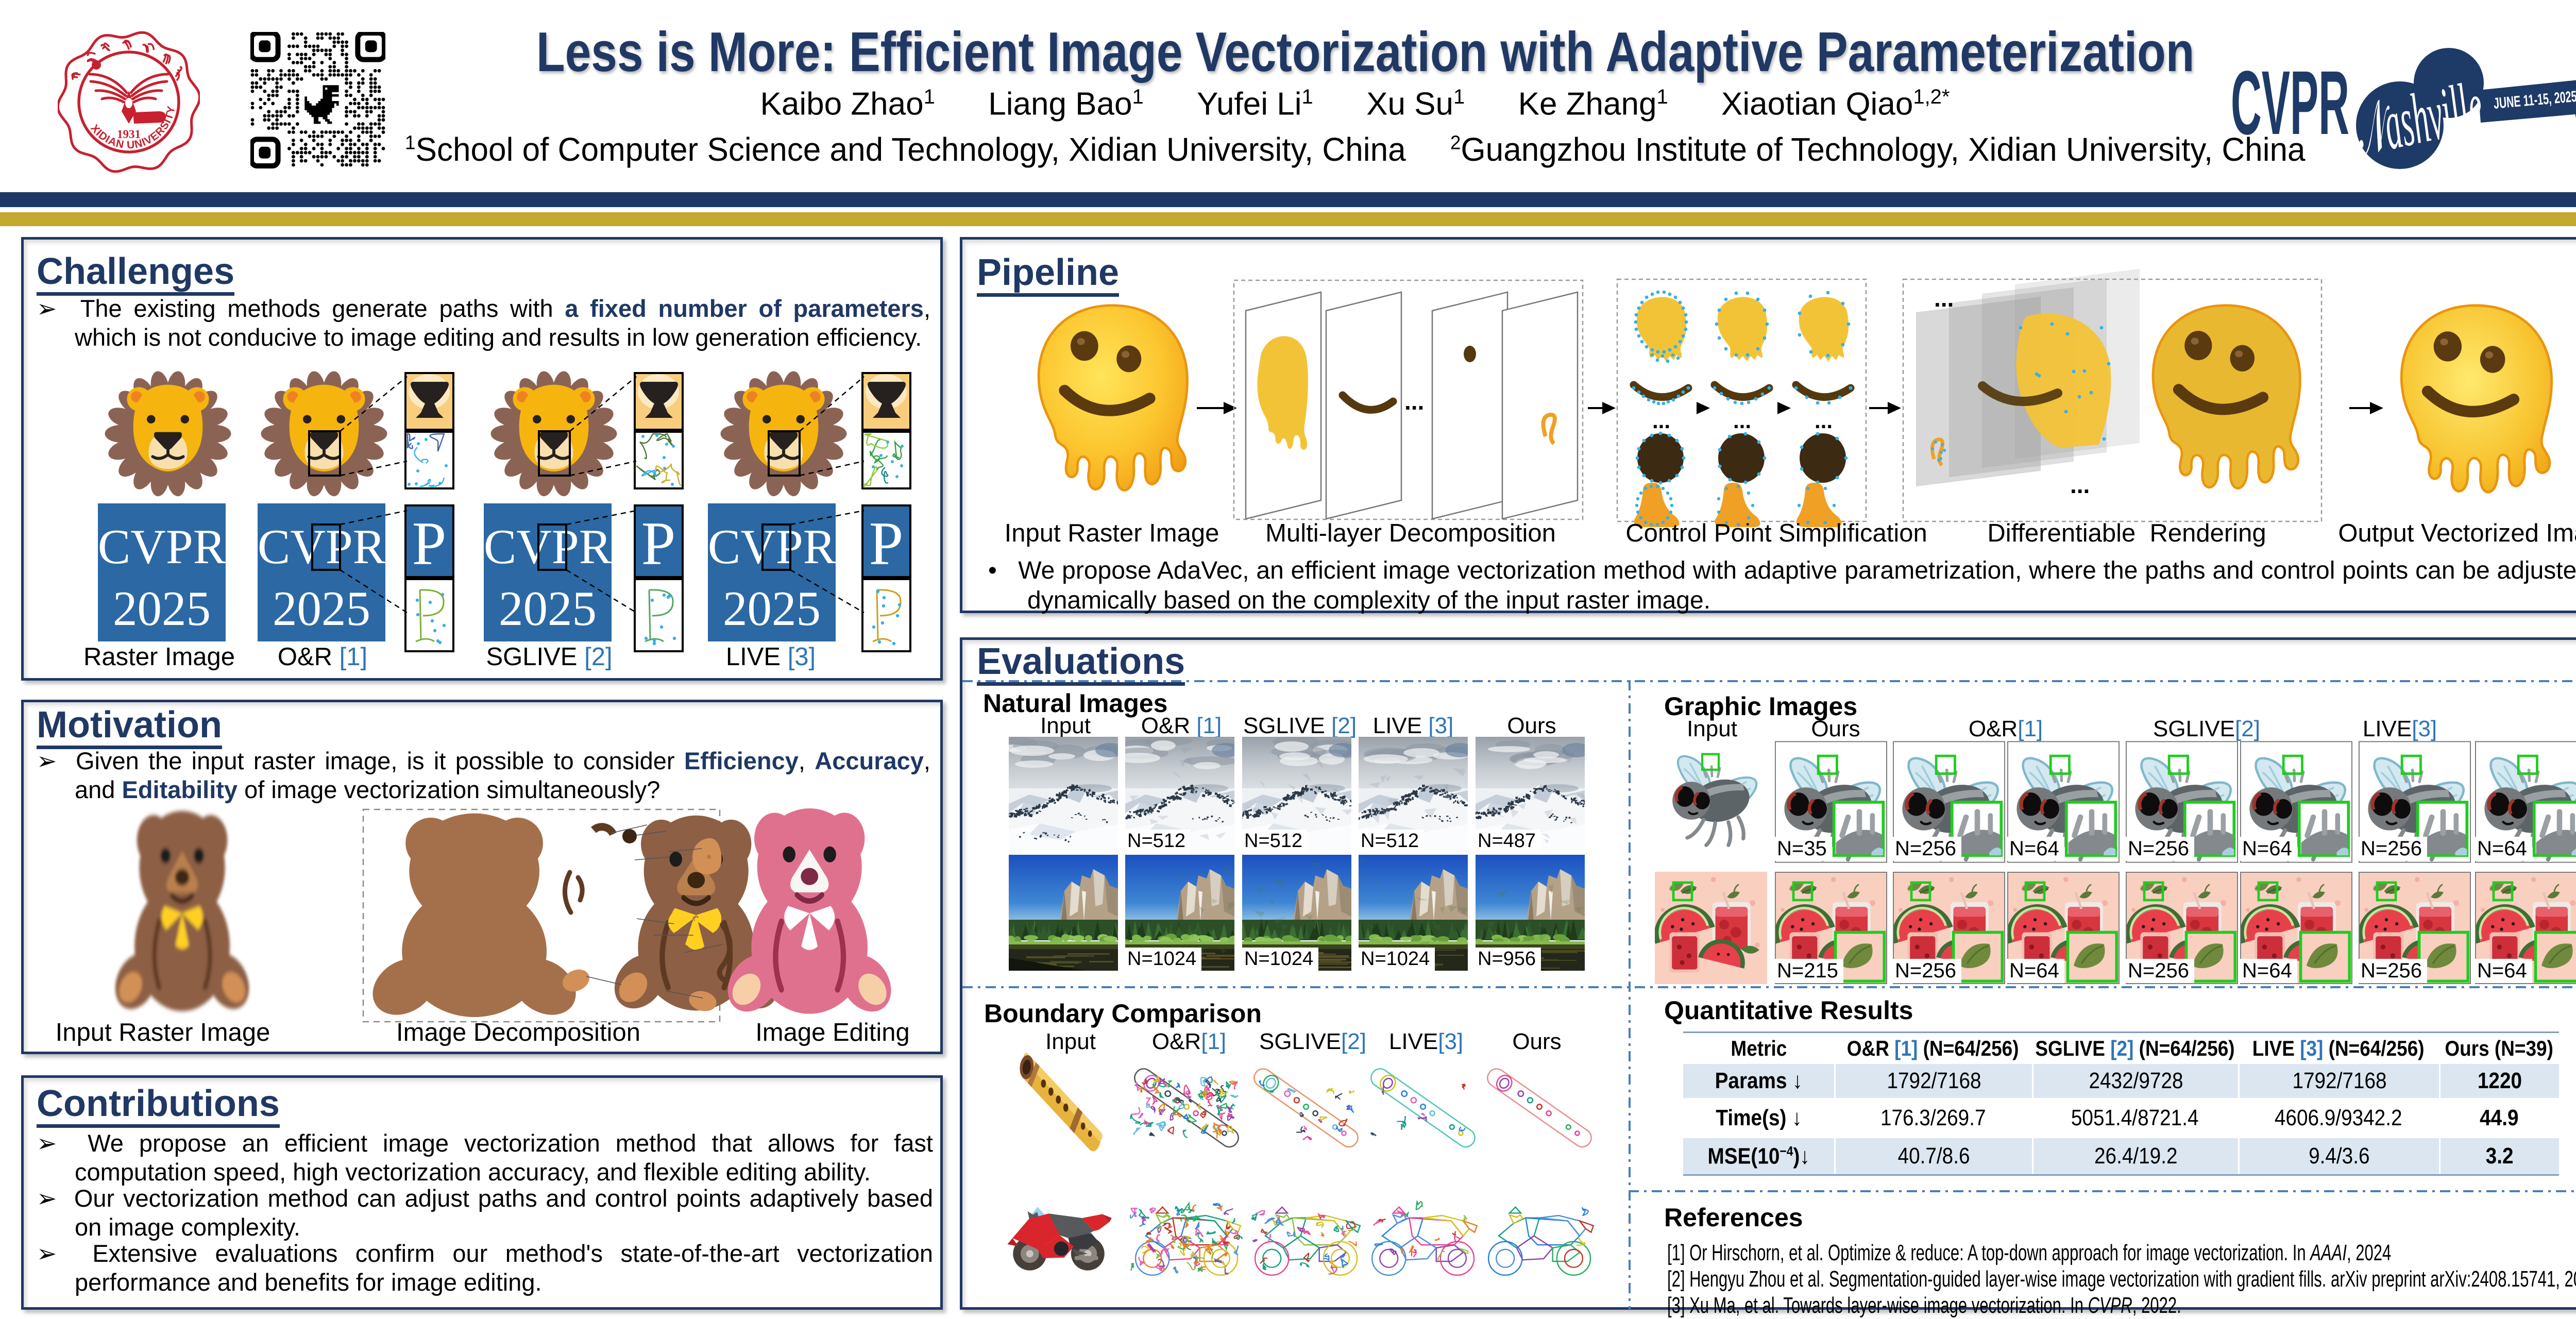 This screenshot has width=2576, height=1319. Describe the element at coordinates (129, 134) in the screenshot. I see `svg-text: 1931` at that location.